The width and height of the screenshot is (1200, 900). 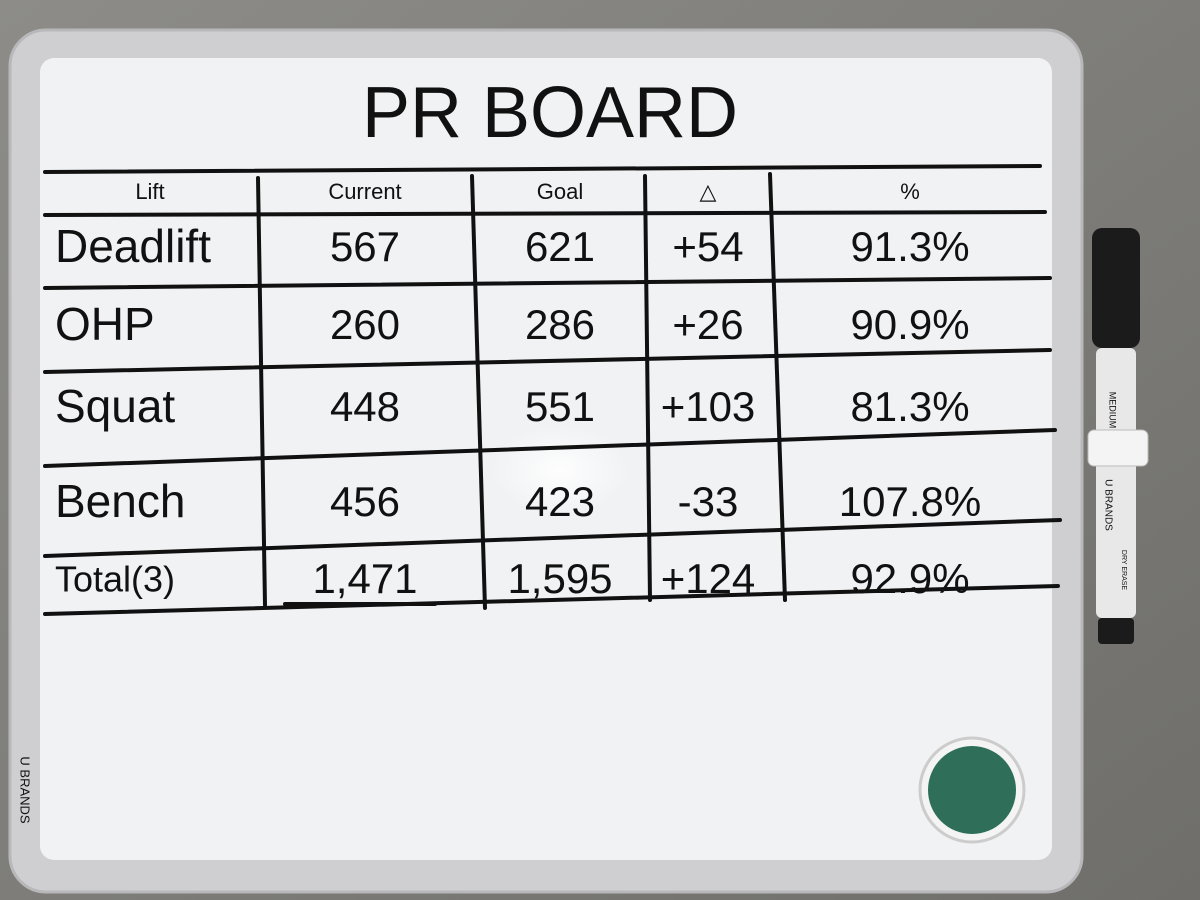 I want to click on cell-value: +124, so click(x=708, y=578).